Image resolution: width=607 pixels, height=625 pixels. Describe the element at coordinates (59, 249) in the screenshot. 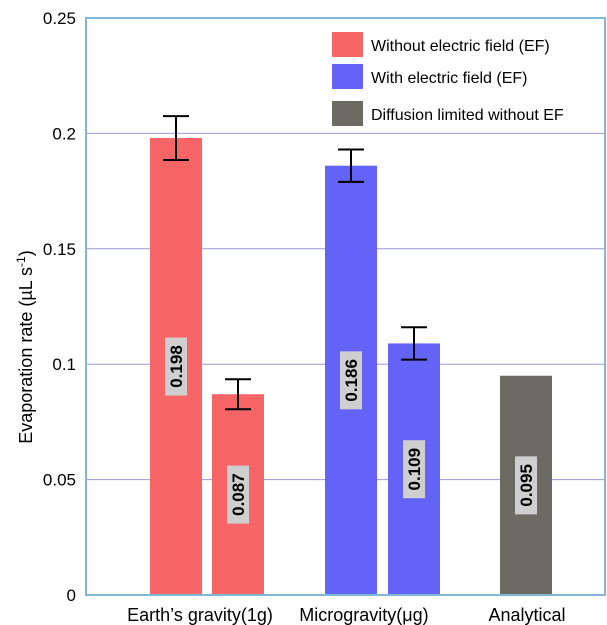

I see `y-tick-label: 0.15` at that location.